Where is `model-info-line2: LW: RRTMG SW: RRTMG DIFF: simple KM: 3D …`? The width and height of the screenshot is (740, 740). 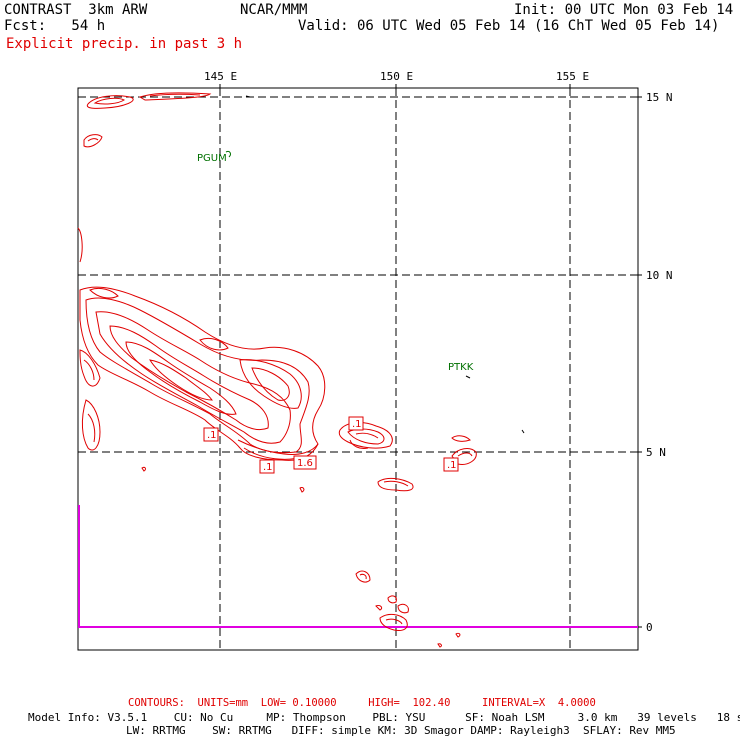
model-info-line2: LW: RRTMG SW: RRTMG DIFF: simple KM: 3D … is located at coordinates (401, 730).